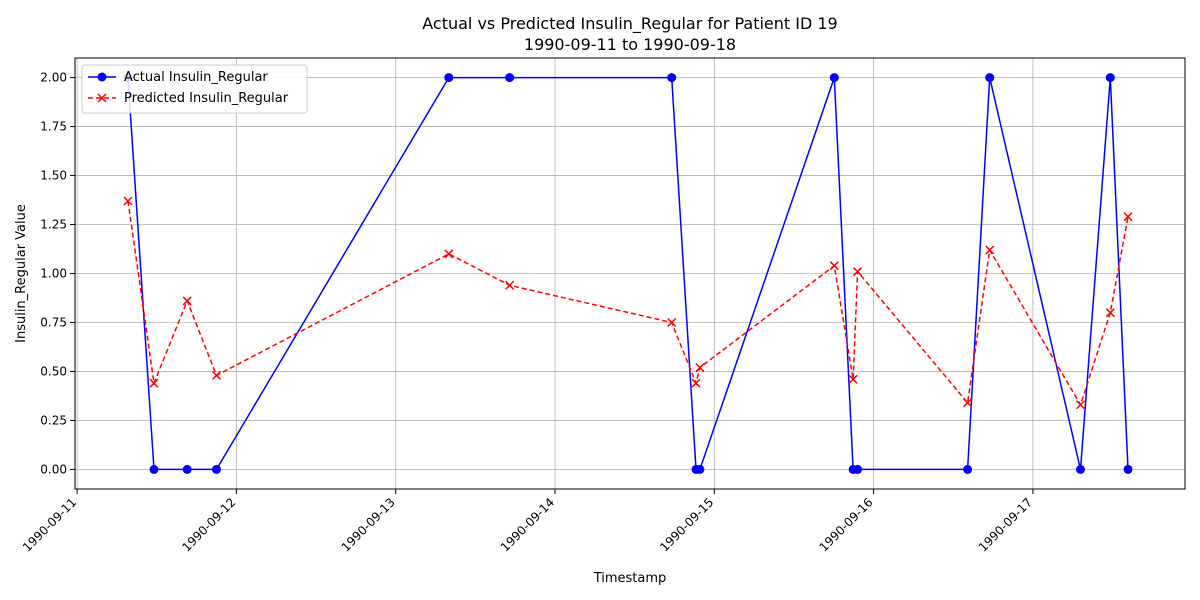 The image size is (1200, 600). I want to click on y-tick-label: 0.75, so click(53, 322).